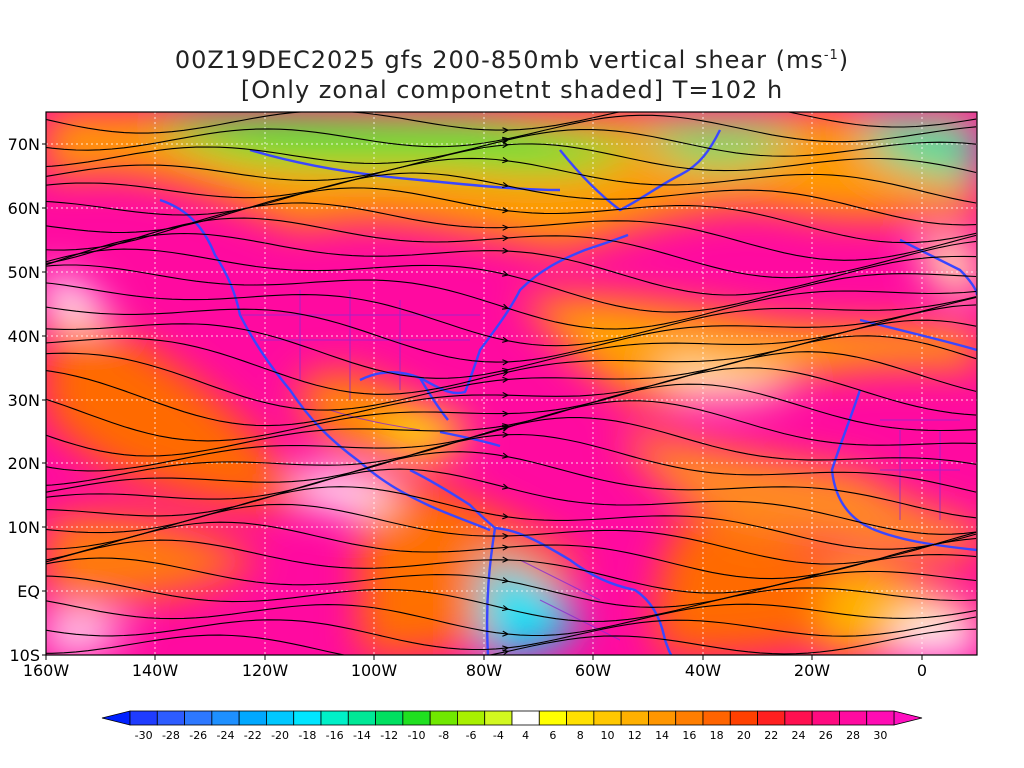  What do you see at coordinates (525, 735) in the screenshot?
I see `colorbar-label: 4` at bounding box center [525, 735].